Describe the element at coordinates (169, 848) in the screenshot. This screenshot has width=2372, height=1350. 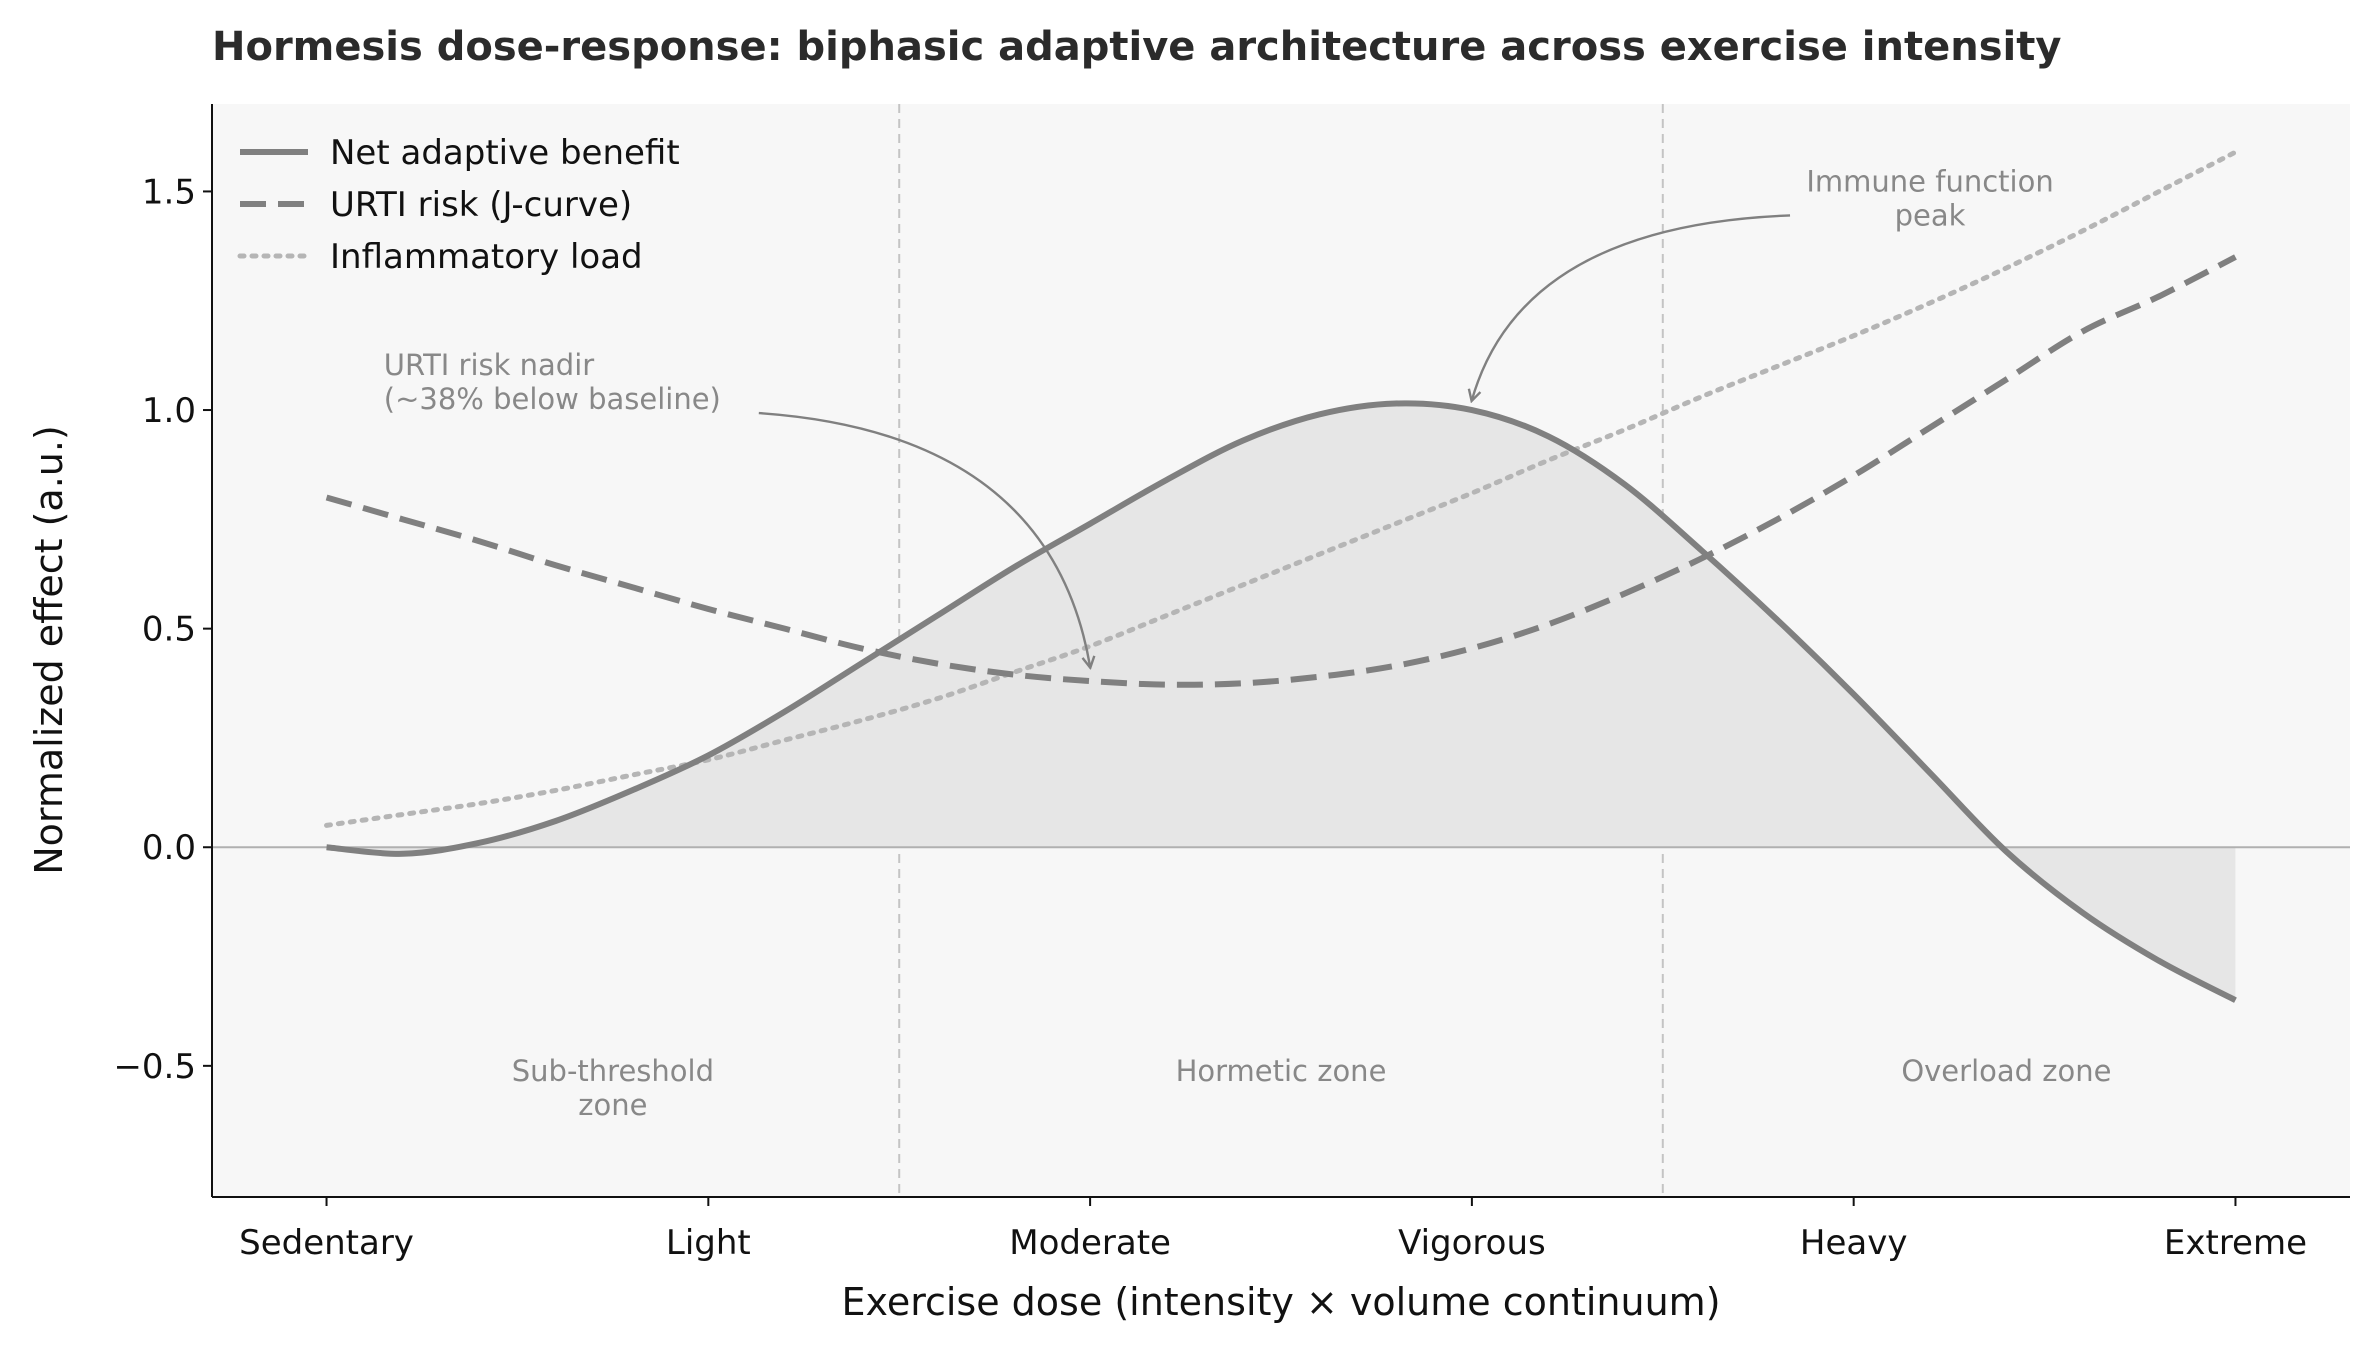
I see `y-tick-label-2: 0.0` at that location.